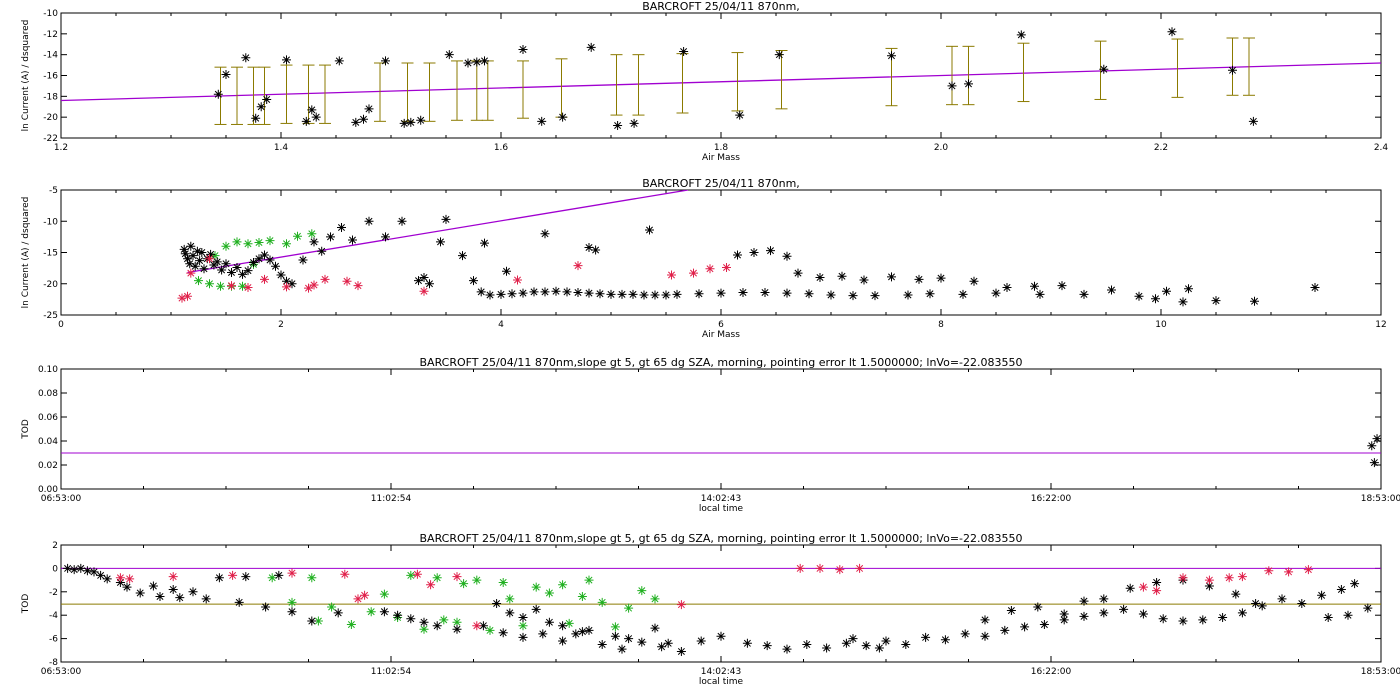  I want to click on y-tick-label: 0.02, so click(48, 466).